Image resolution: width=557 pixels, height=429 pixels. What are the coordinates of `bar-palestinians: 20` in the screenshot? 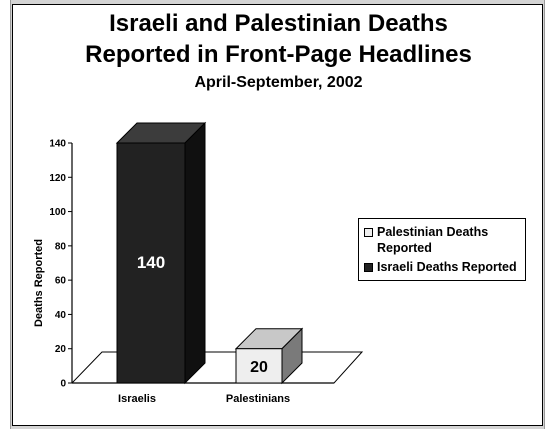 It's located at (269, 356).